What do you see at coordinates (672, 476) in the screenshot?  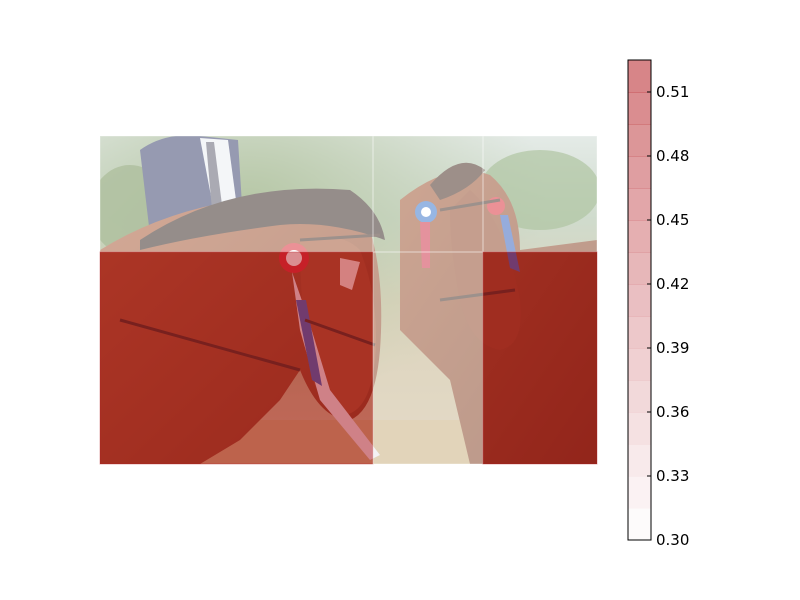 I see `colorbar-tick-label: 0.33` at bounding box center [672, 476].